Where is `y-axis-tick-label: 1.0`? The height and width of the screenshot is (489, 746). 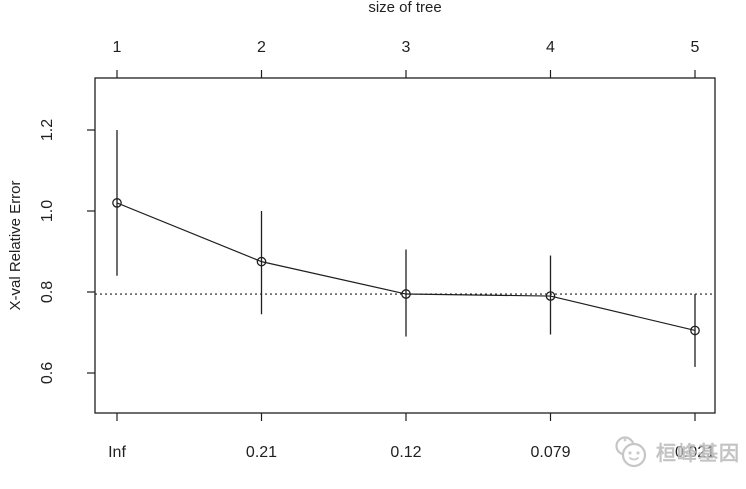 y-axis-tick-label: 1.0 is located at coordinates (47, 211).